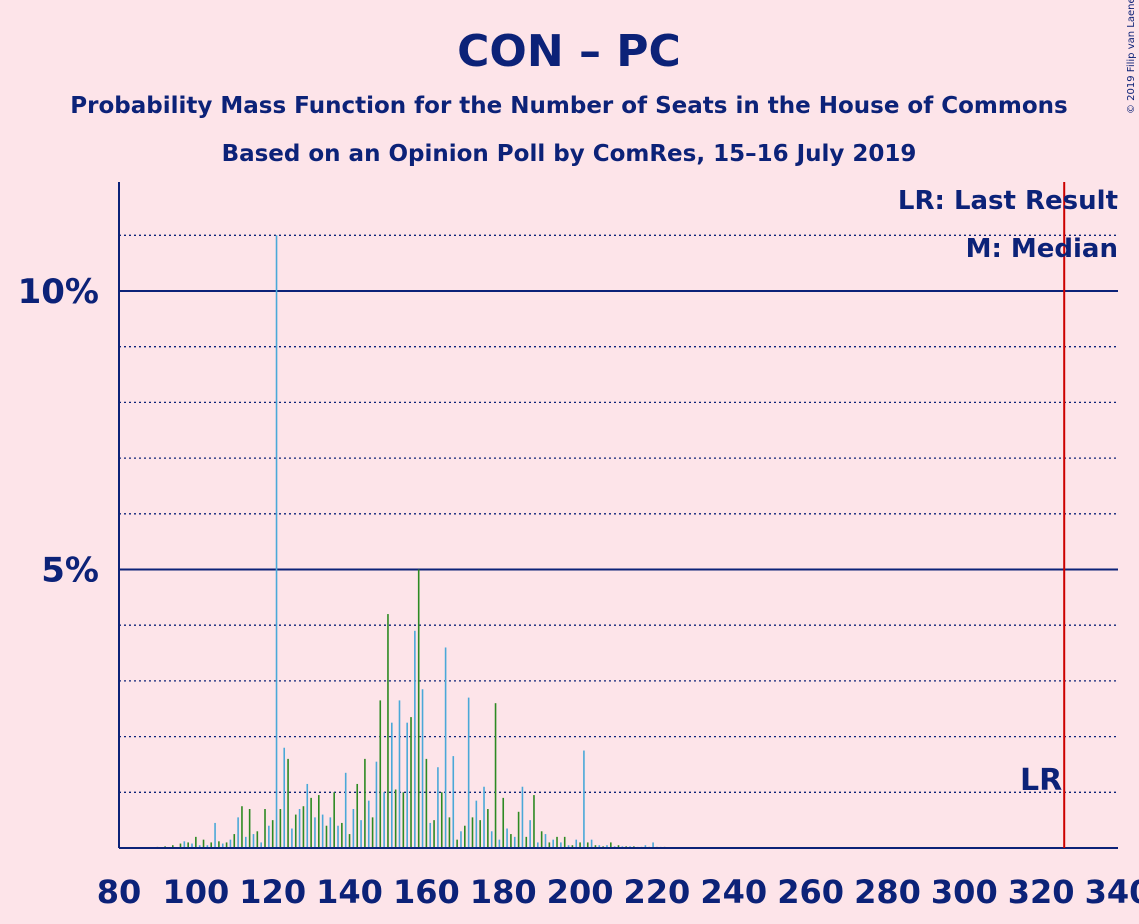 The image size is (1139, 924). I want to click on x-tick-label: 100, so click(195, 892).